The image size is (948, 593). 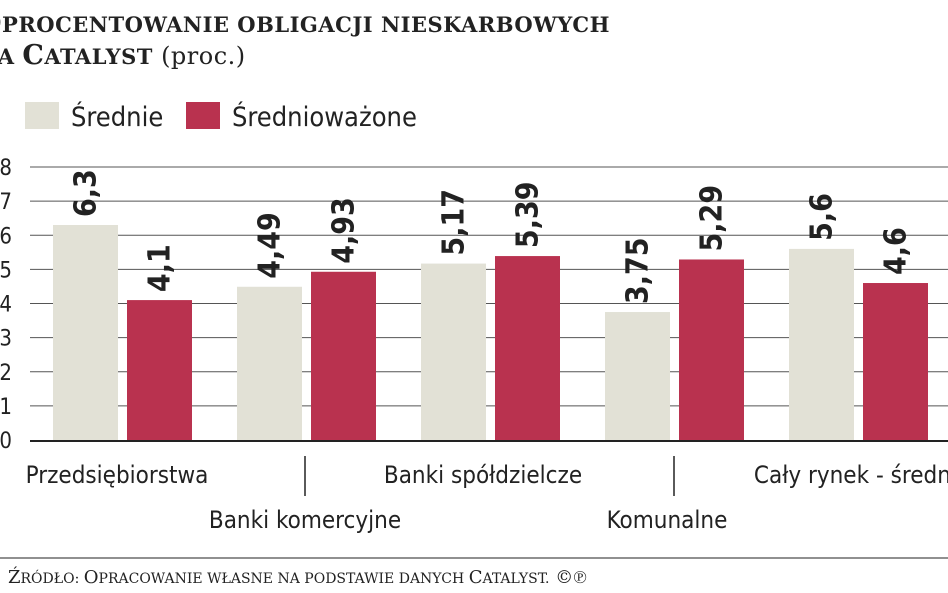 I want to click on y-axis: 0 1 2 3 4 5 6 7 8, so click(x=6, y=305).